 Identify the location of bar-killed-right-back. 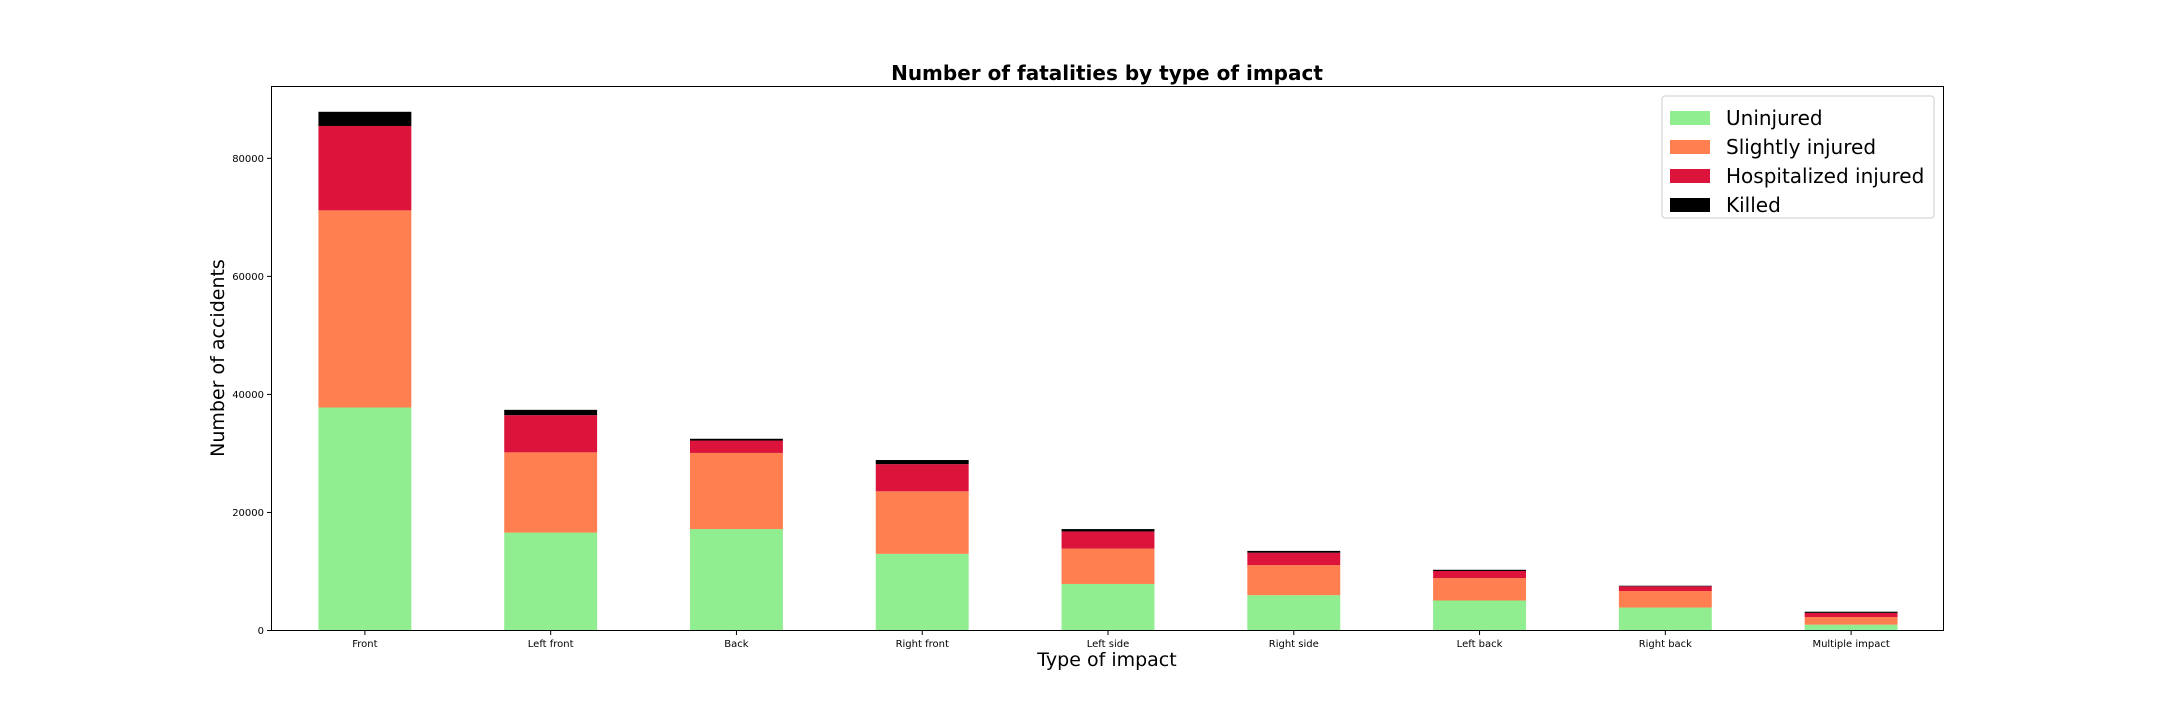
(1665, 586).